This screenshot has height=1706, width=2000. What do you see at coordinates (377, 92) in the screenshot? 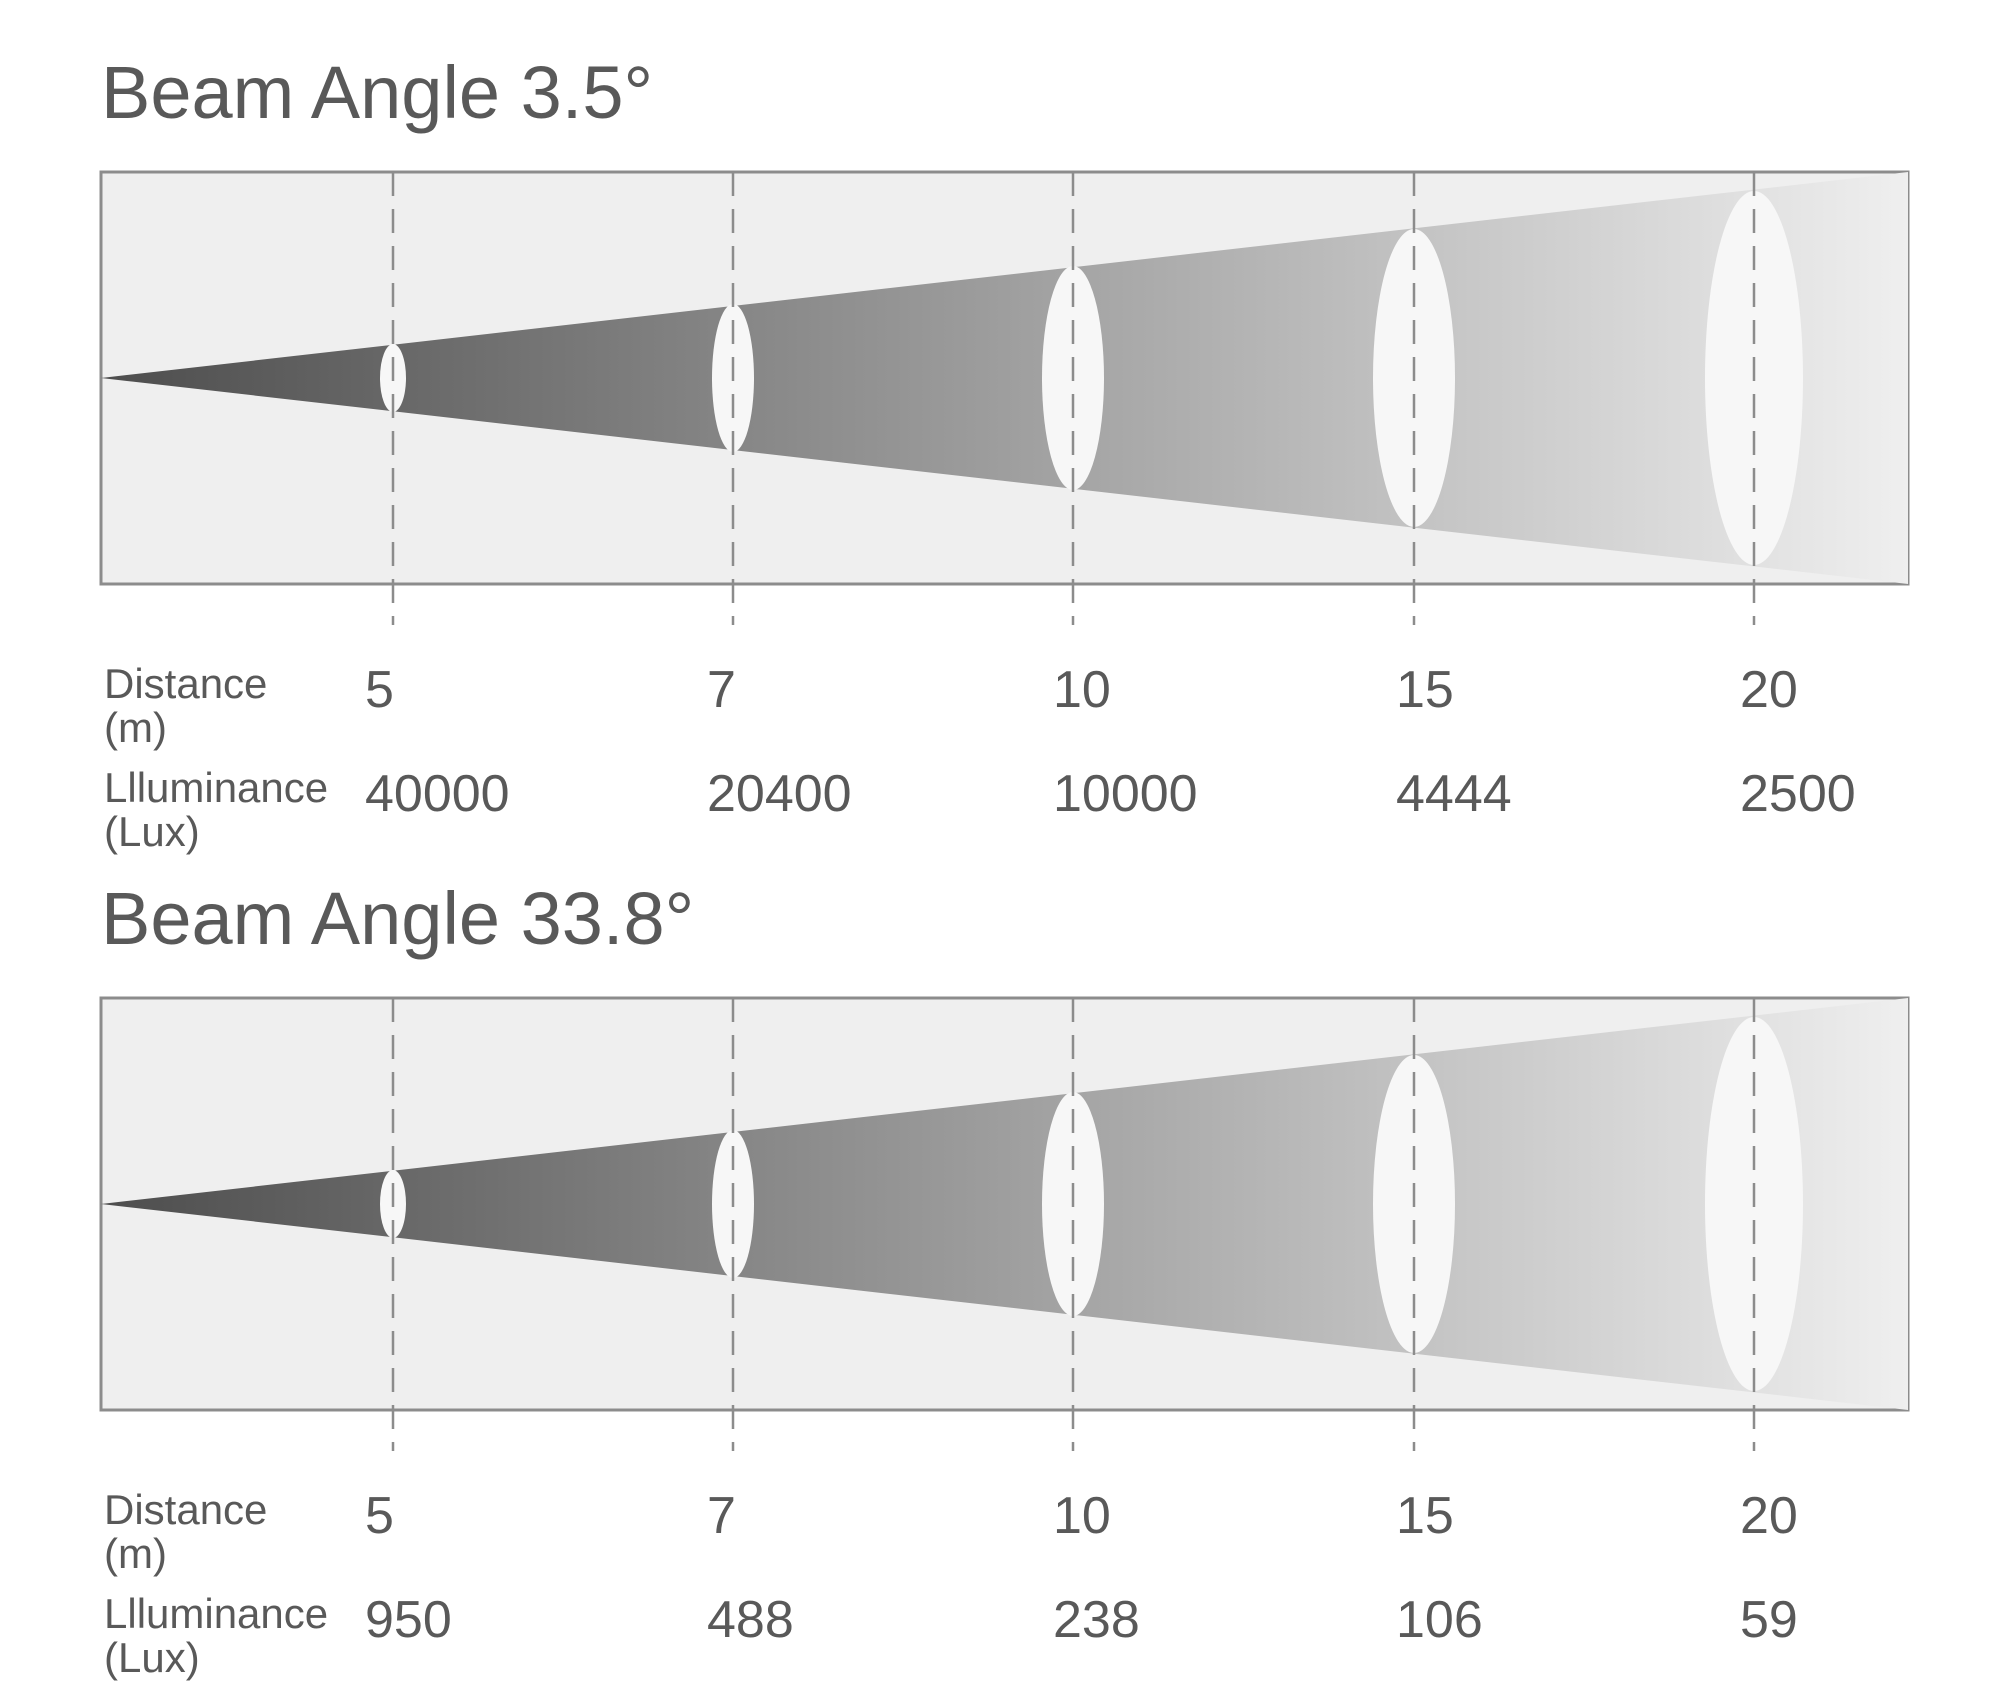
I see `section-title: Beam Angle 3.5°` at bounding box center [377, 92].